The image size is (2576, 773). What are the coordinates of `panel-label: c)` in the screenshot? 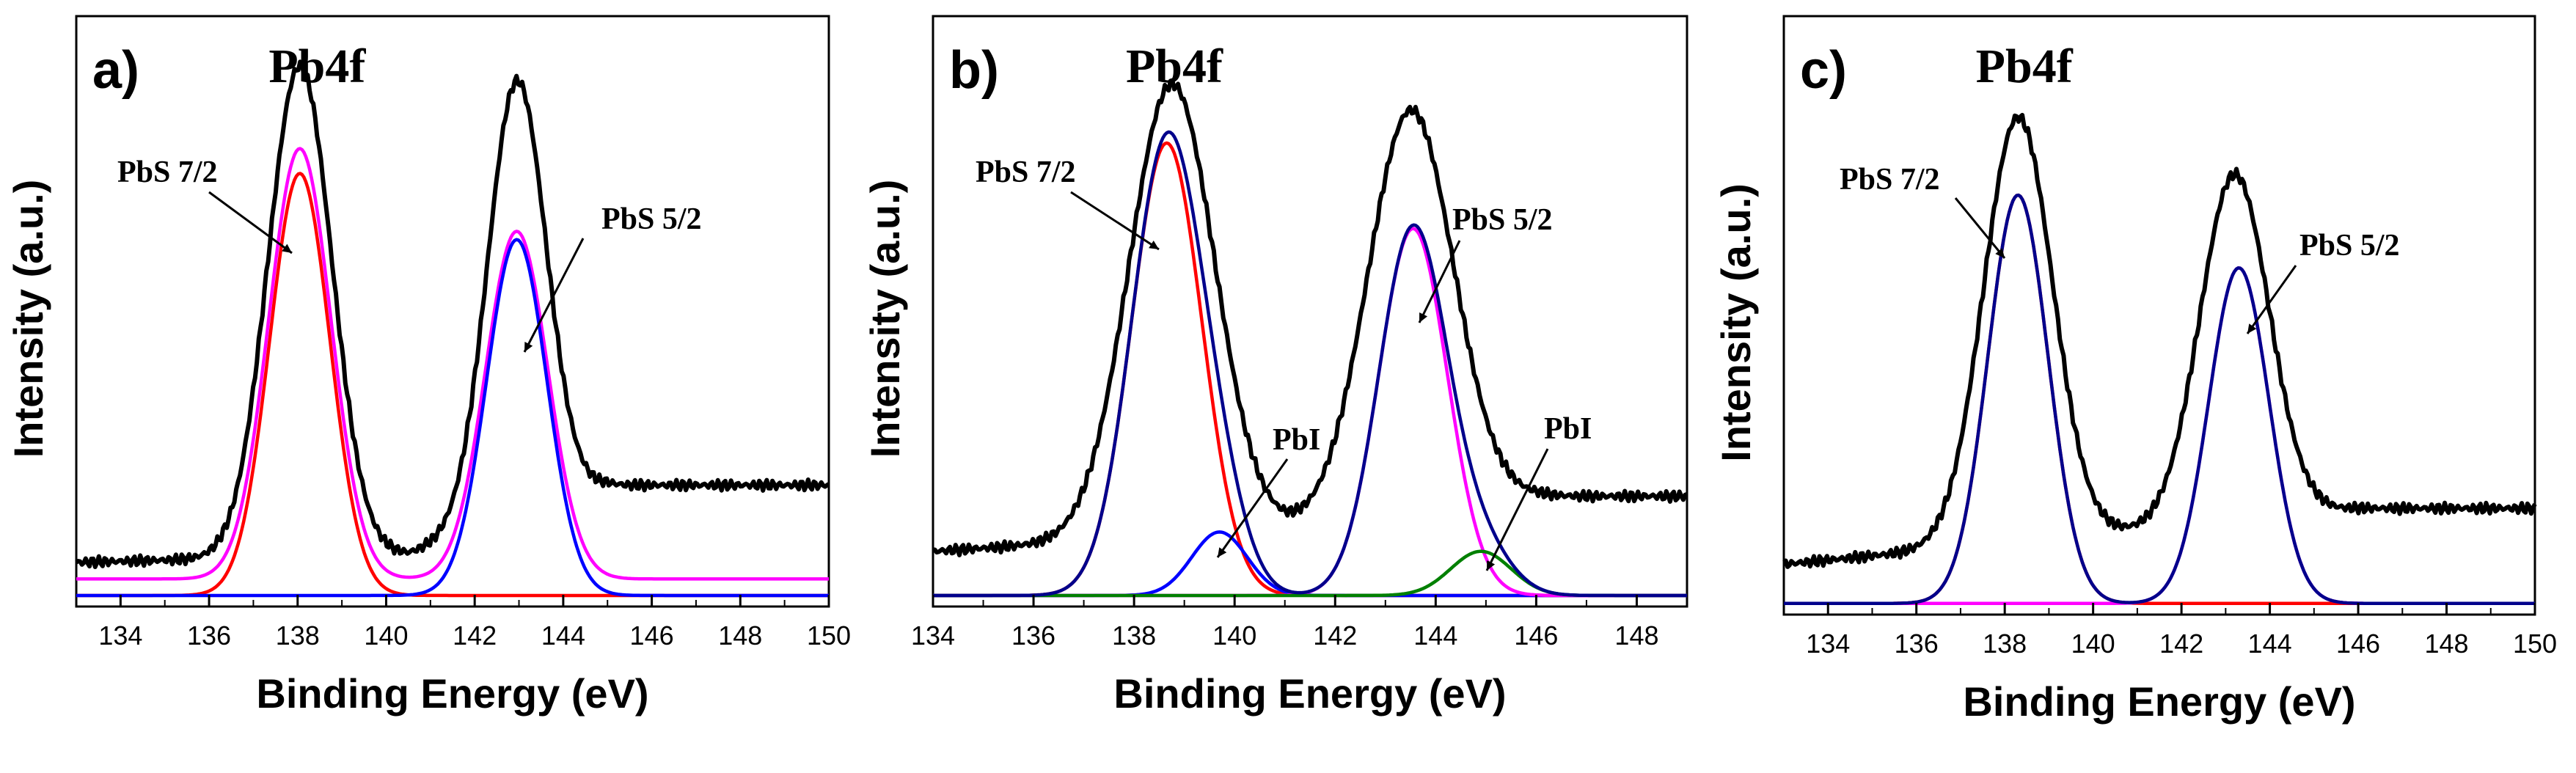 It's located at (1823, 70).